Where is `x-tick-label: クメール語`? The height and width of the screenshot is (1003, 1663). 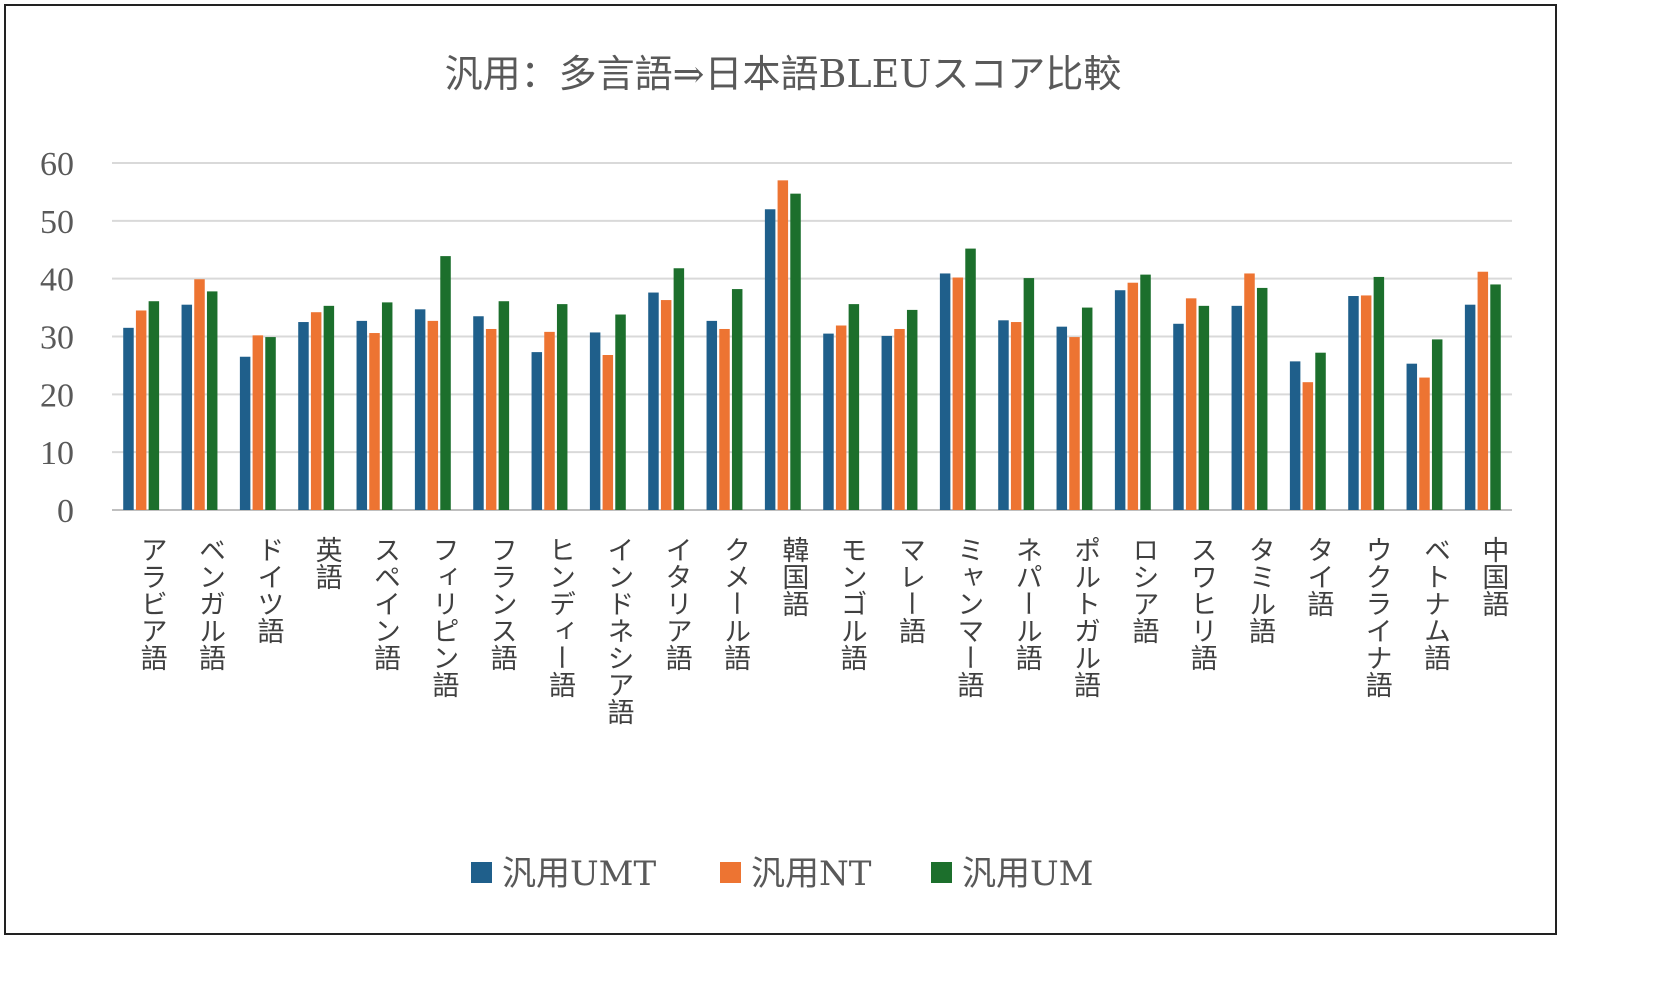 x-tick-label: クメール語 is located at coordinates (734, 603).